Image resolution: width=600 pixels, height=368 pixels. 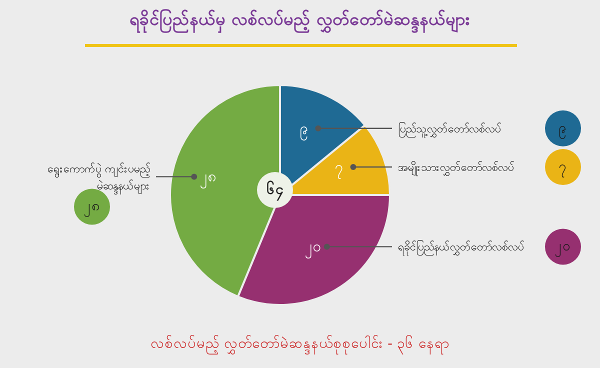 I want to click on data-label: ၂၈, so click(x=208, y=178).